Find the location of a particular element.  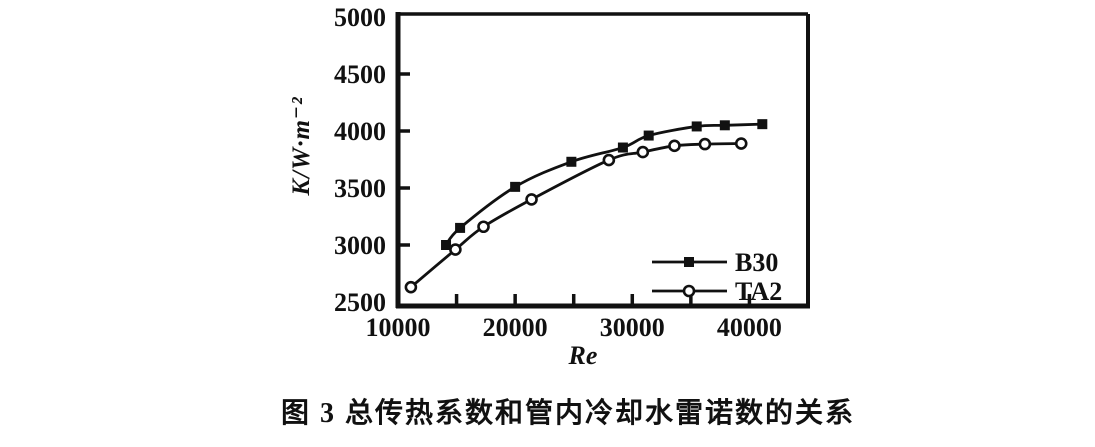

legend-marker-TA2 is located at coordinates (689, 291).